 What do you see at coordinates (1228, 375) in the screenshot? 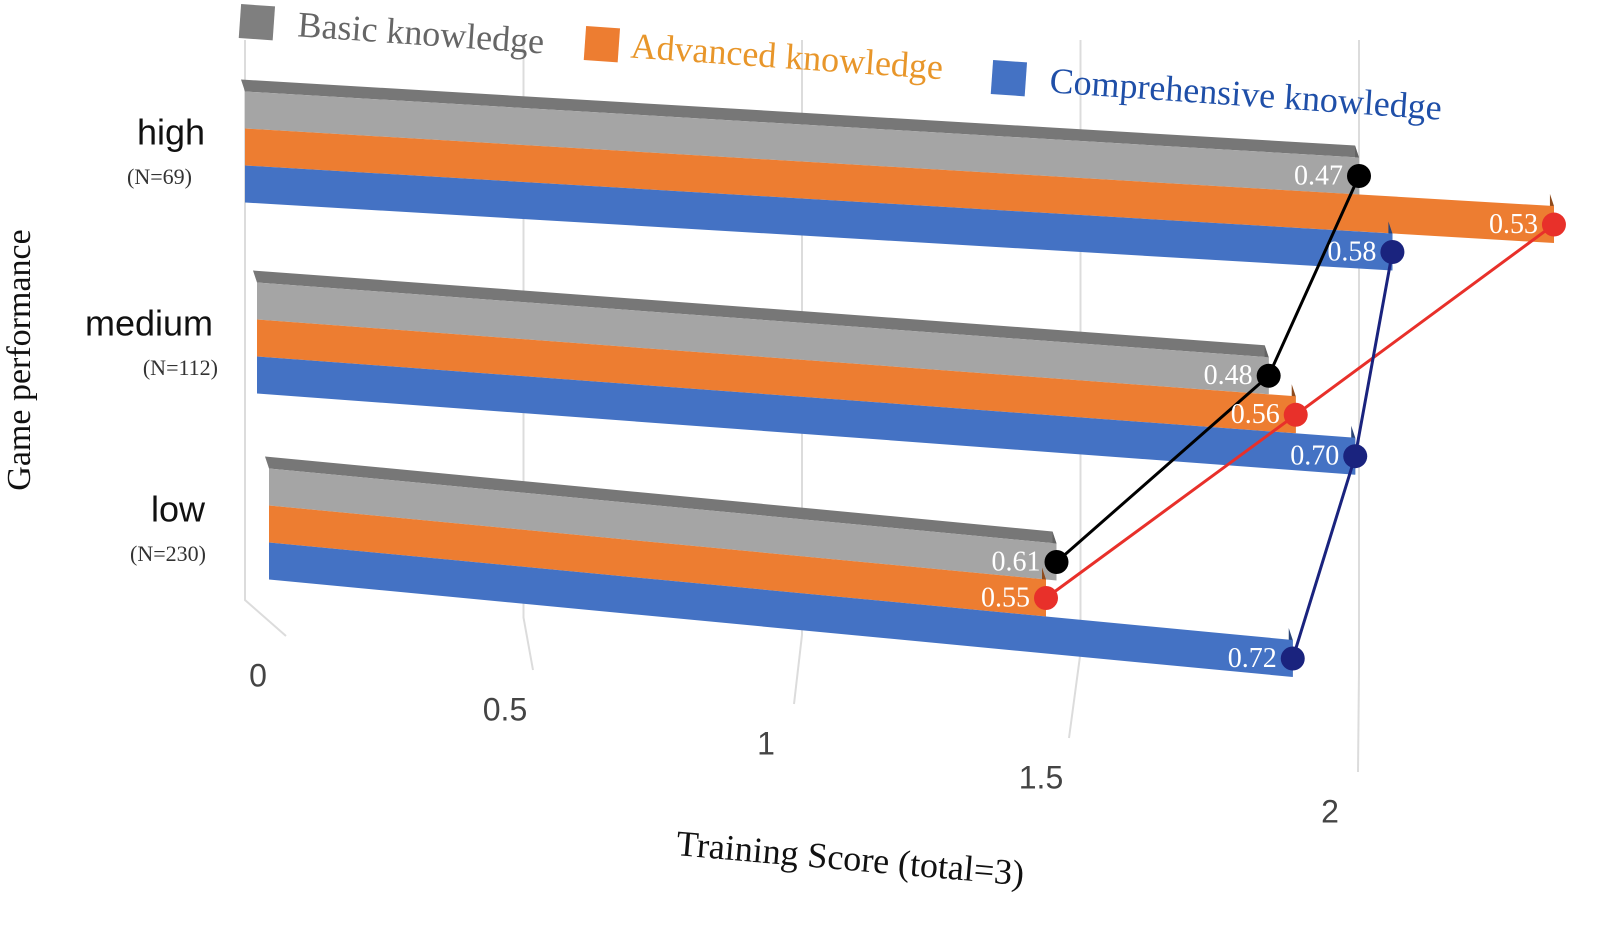
I see `point-label: 0.48` at bounding box center [1228, 375].